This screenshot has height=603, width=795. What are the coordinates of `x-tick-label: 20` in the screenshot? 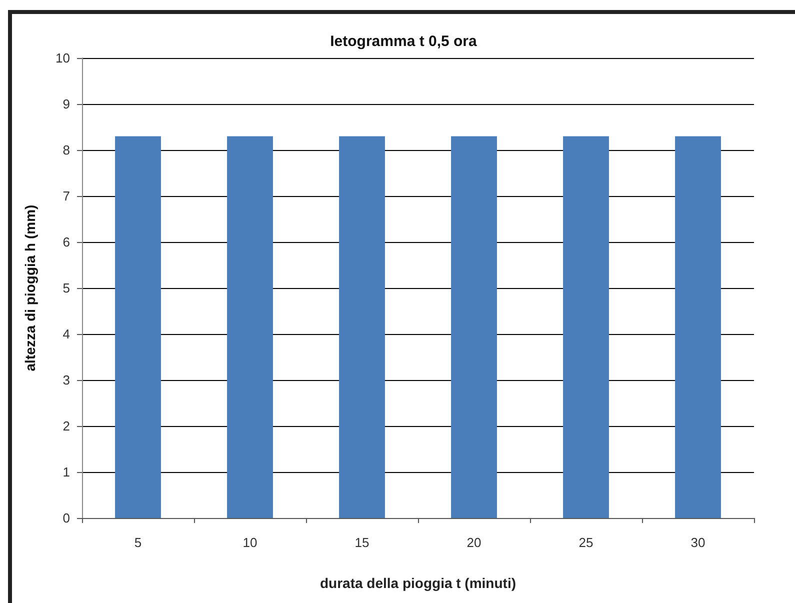 It's located at (474, 542).